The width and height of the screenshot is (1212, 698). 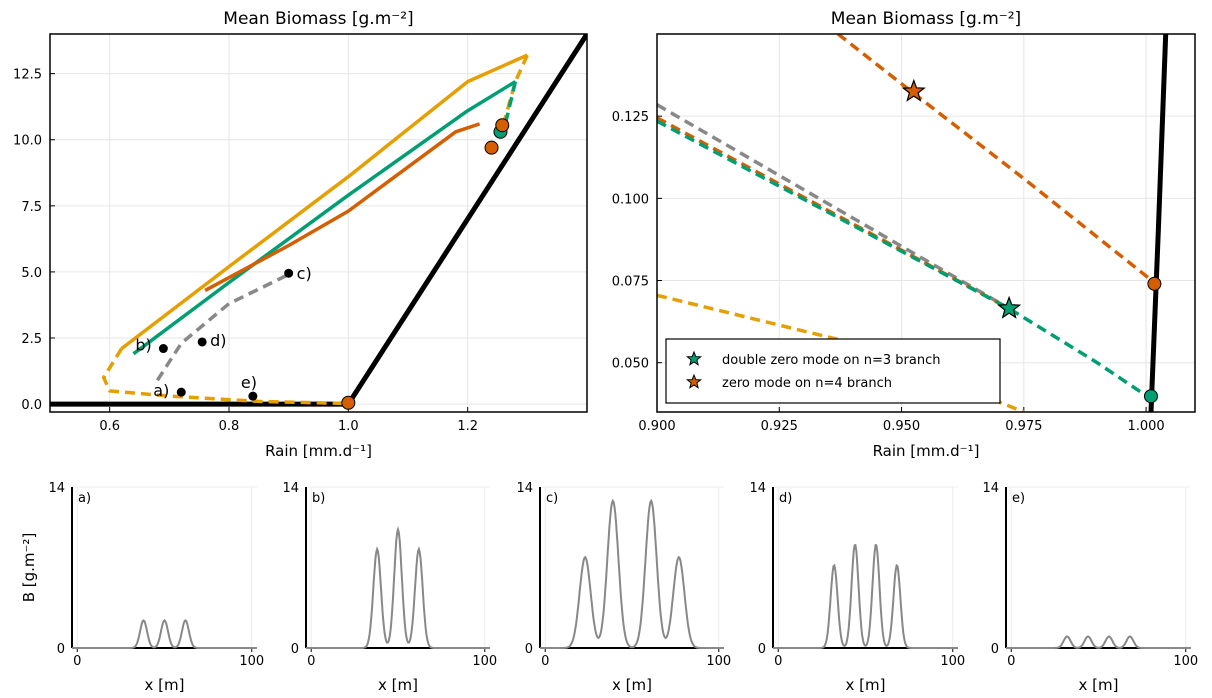 I want to click on panel-5: 0 100 14 0 d) x [m], so click(x=857, y=587).